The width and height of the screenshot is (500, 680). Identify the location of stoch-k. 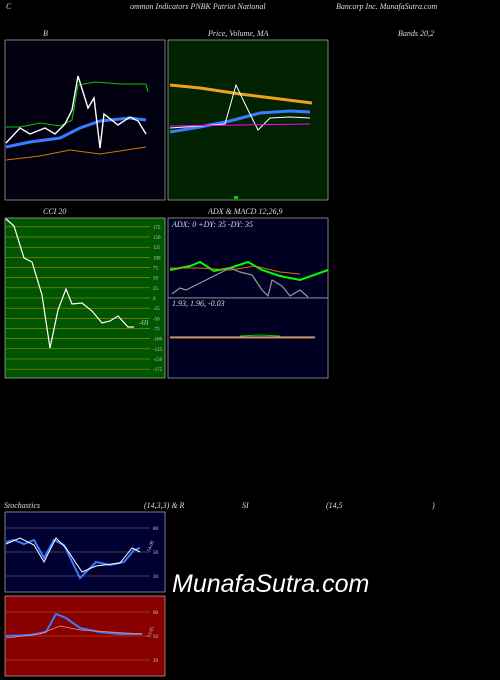
(73, 559).